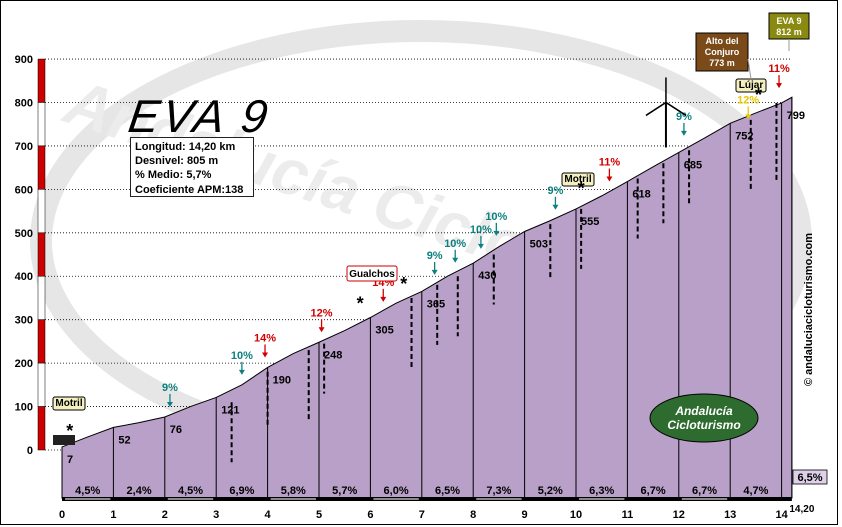 This screenshot has height=527, width=842. What do you see at coordinates (730, 515) in the screenshot?
I see `x-tick-label: 13` at bounding box center [730, 515].